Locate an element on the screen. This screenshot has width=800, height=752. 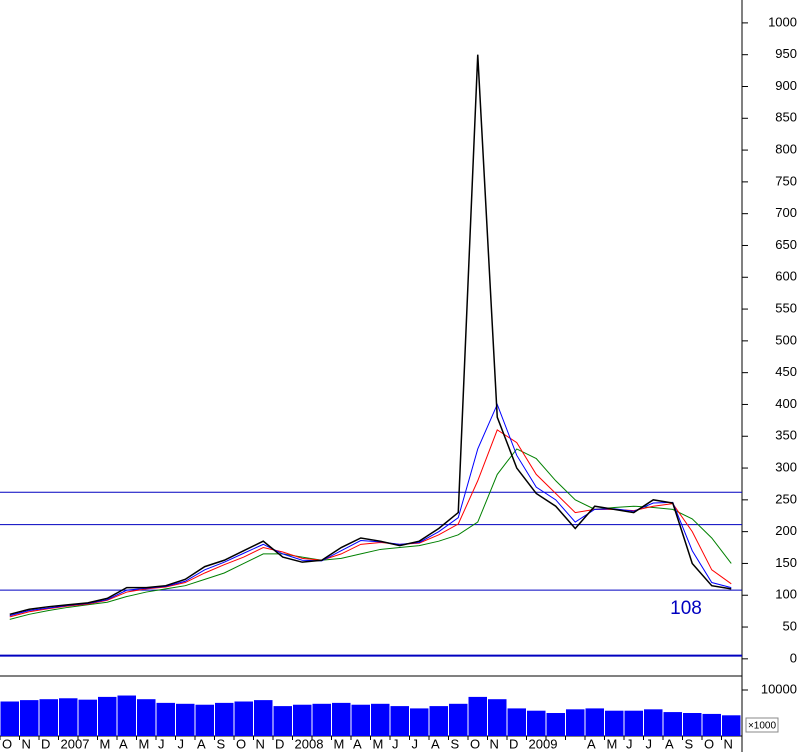
y-tick-label: 250 is located at coordinates (786, 498).